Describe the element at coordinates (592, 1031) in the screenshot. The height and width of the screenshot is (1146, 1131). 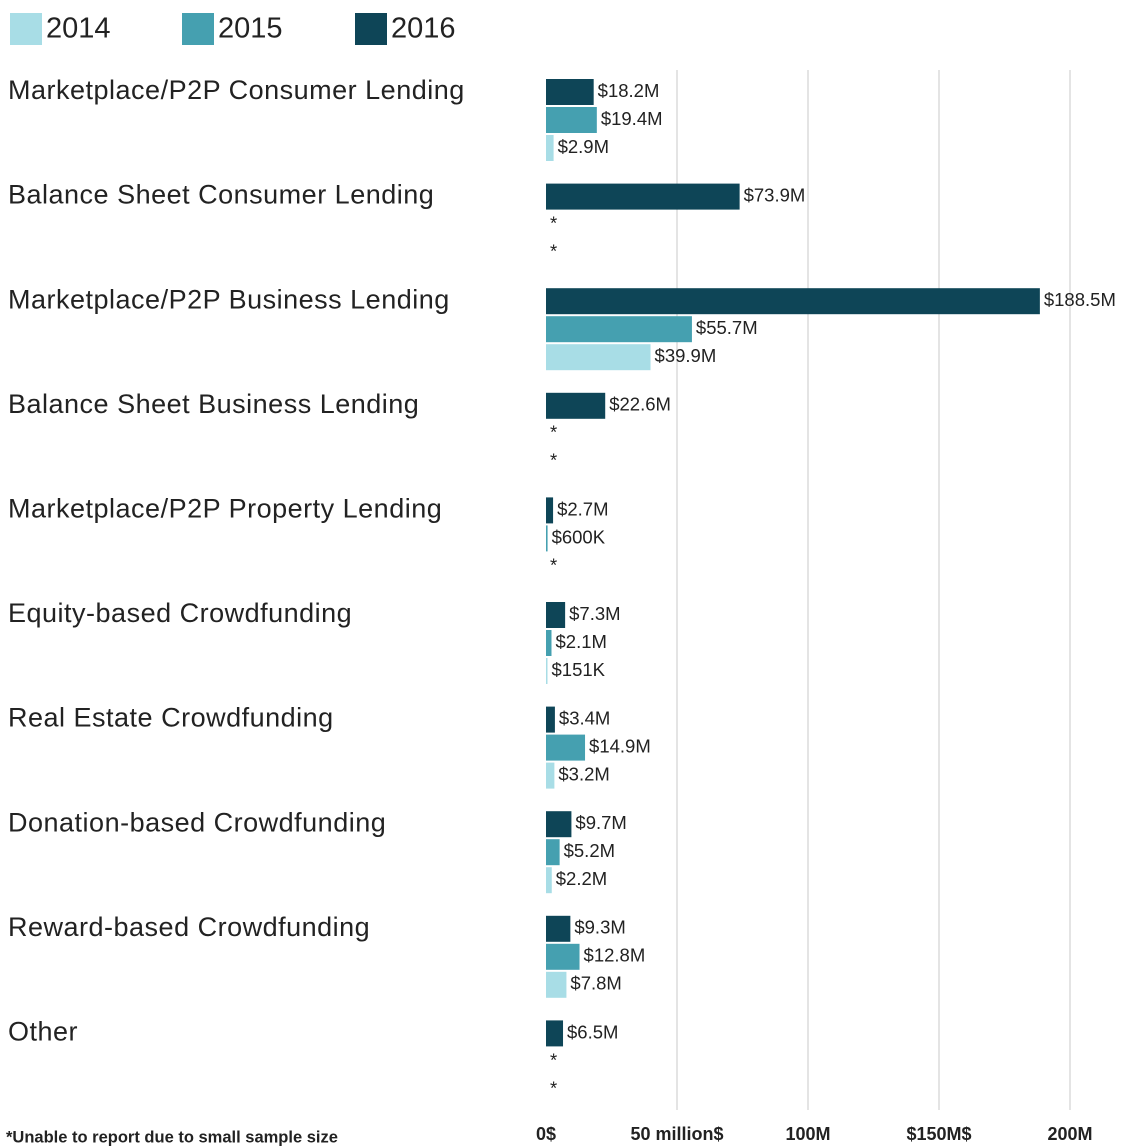
I see `value-label: $6.5M` at that location.